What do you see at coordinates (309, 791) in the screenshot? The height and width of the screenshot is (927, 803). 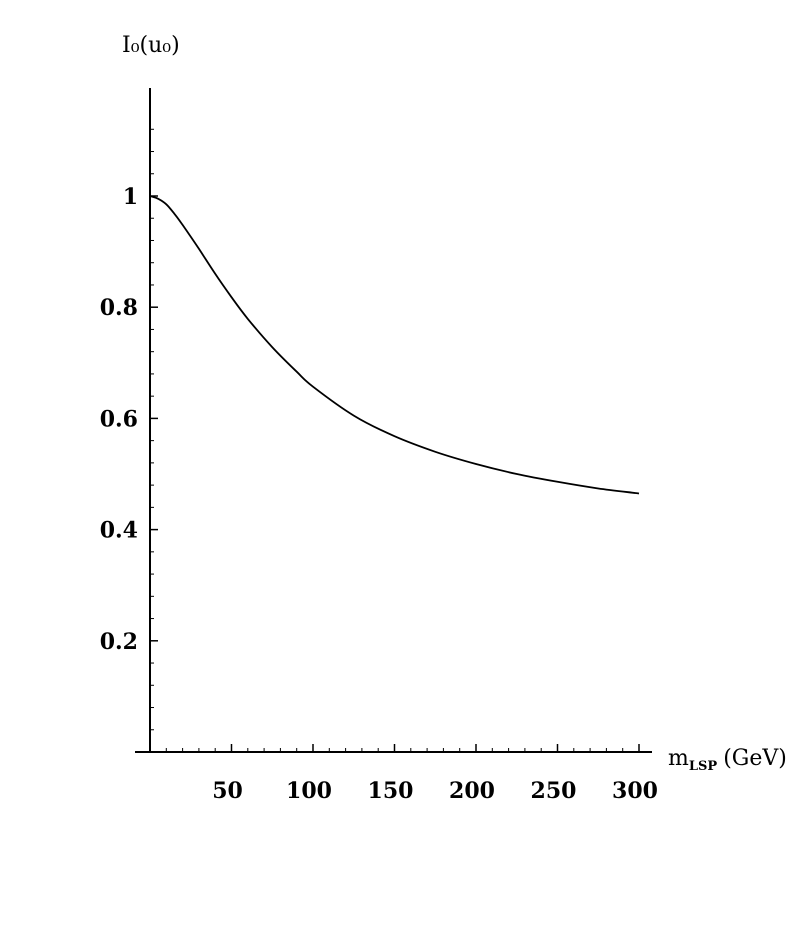 I see `x-tick-label: 100` at bounding box center [309, 791].